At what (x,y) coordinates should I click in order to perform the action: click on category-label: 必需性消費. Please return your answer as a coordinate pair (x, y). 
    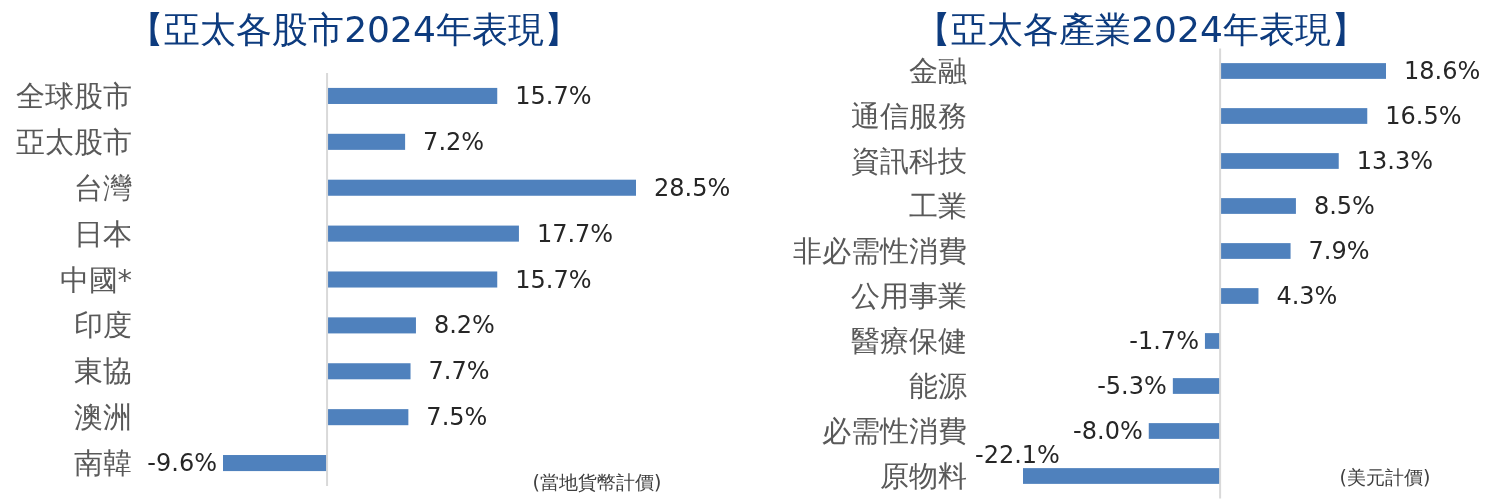
    Looking at the image, I should click on (894, 431).